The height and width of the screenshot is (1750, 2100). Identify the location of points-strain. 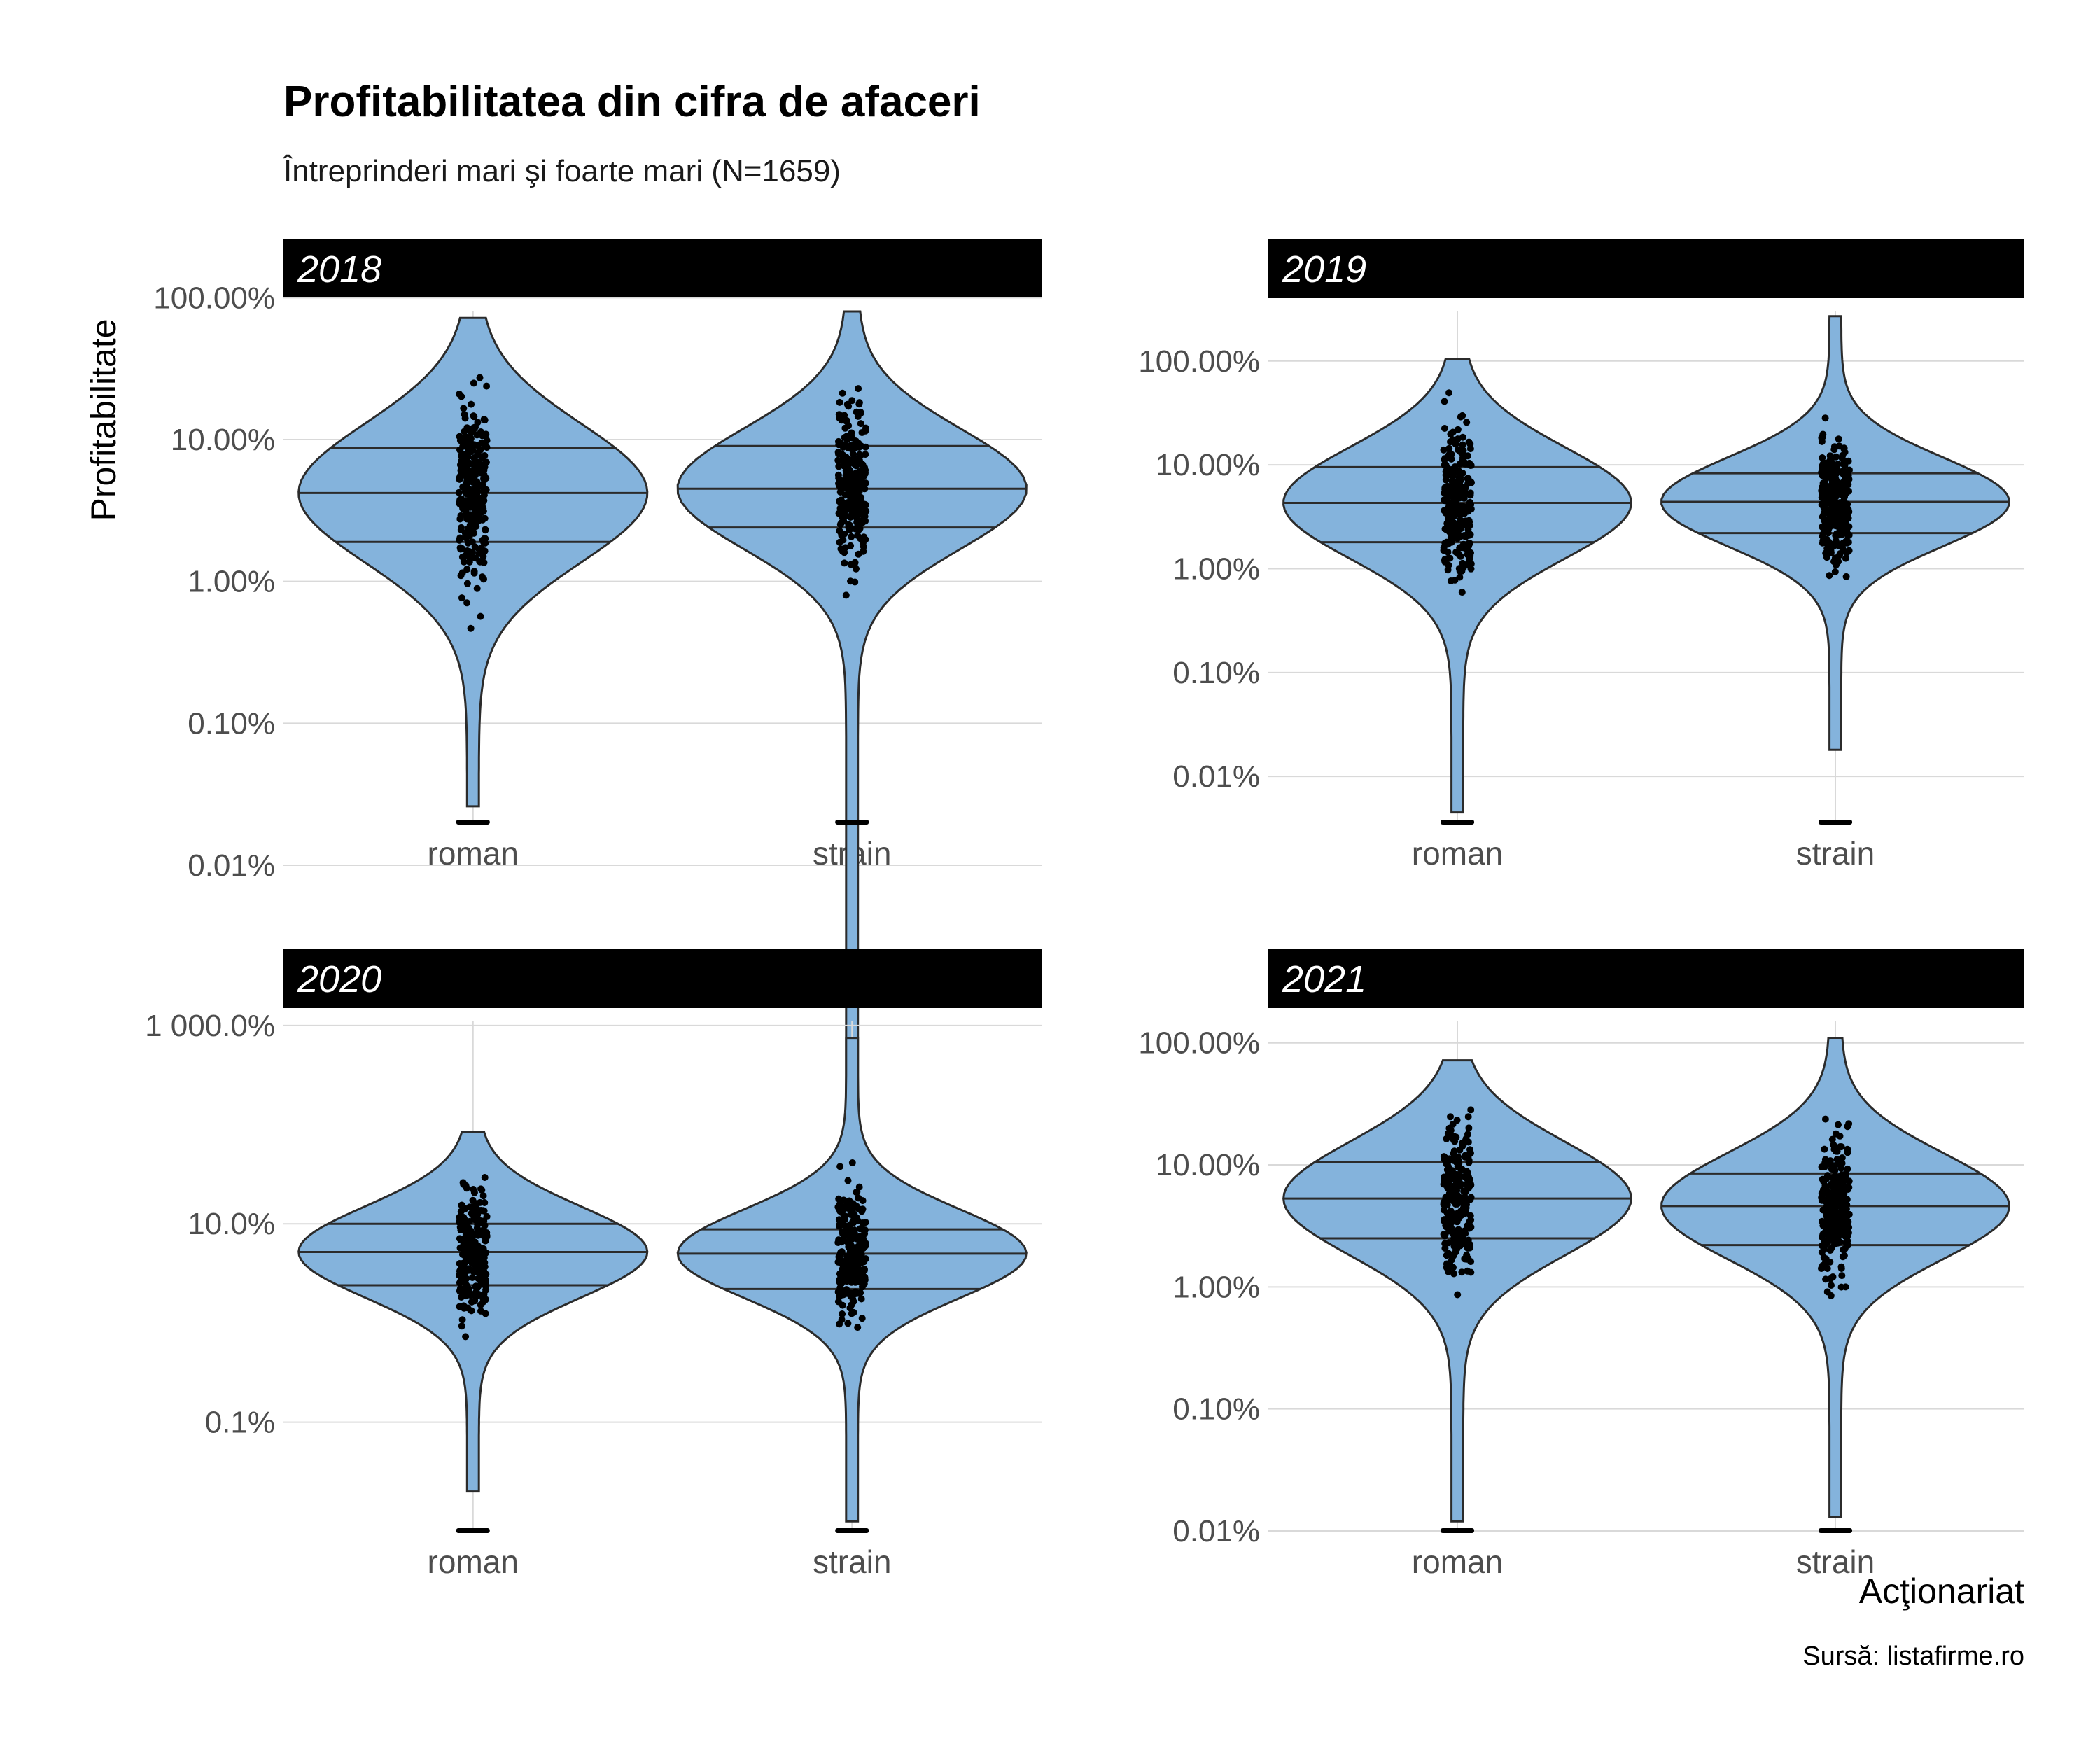
(852, 492).